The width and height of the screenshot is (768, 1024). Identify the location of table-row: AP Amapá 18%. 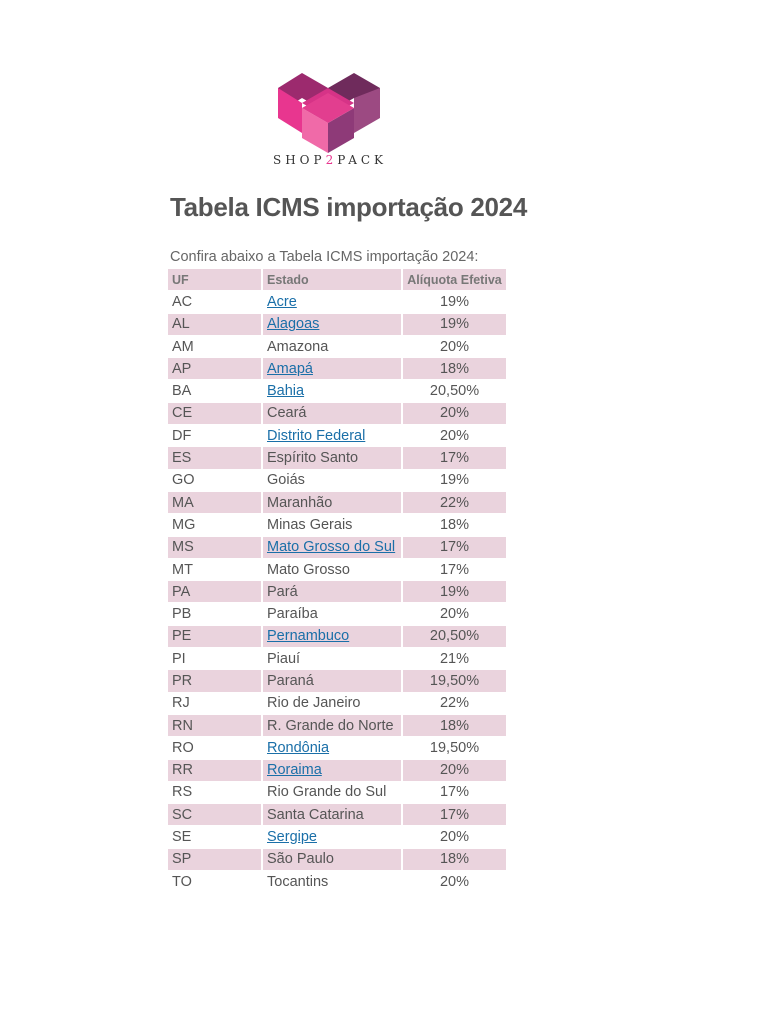
(337, 369).